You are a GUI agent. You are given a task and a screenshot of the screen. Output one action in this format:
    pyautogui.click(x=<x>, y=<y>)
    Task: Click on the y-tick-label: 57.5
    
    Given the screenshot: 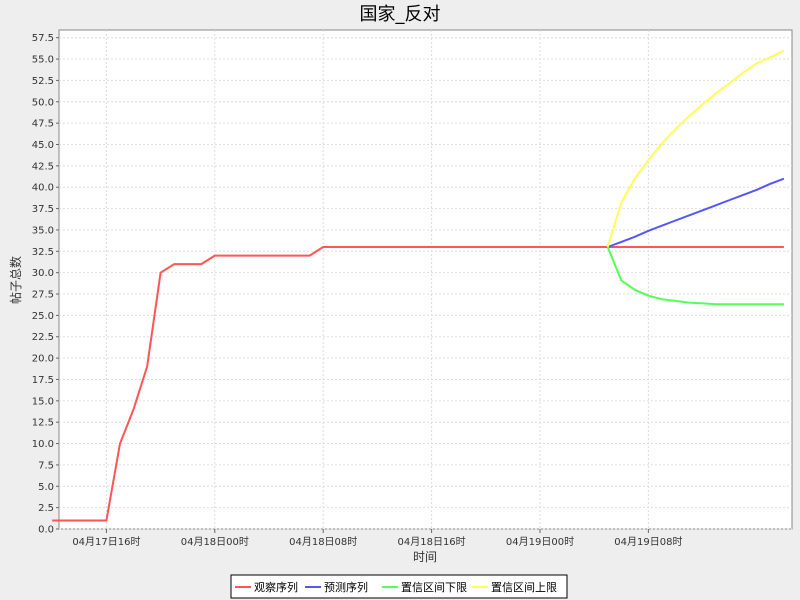 What is the action you would take?
    pyautogui.click(x=43, y=38)
    